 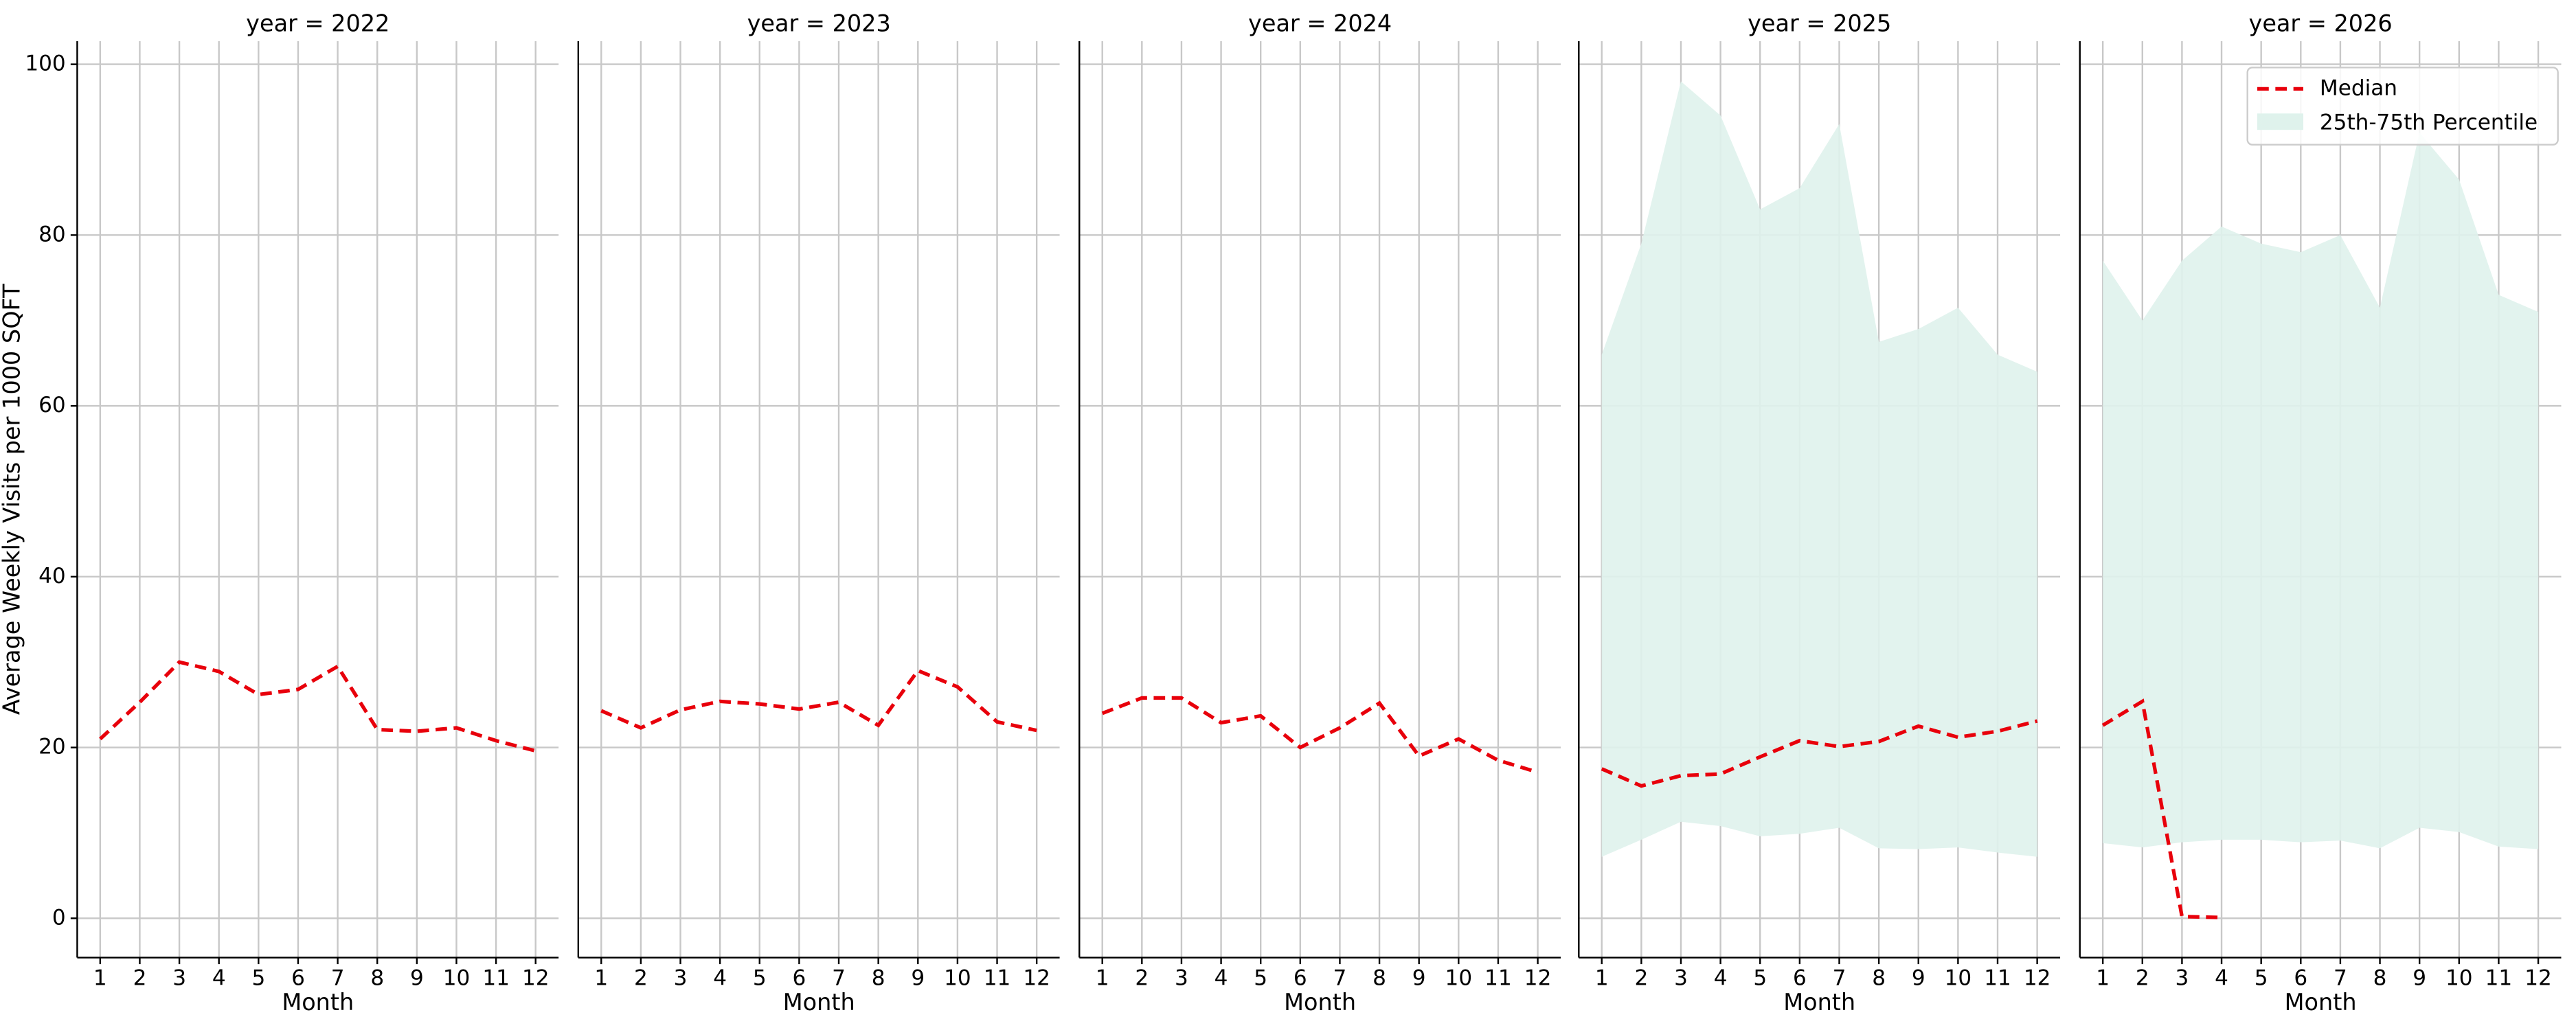 I want to click on panel-title: year = 2022, so click(x=317, y=23).